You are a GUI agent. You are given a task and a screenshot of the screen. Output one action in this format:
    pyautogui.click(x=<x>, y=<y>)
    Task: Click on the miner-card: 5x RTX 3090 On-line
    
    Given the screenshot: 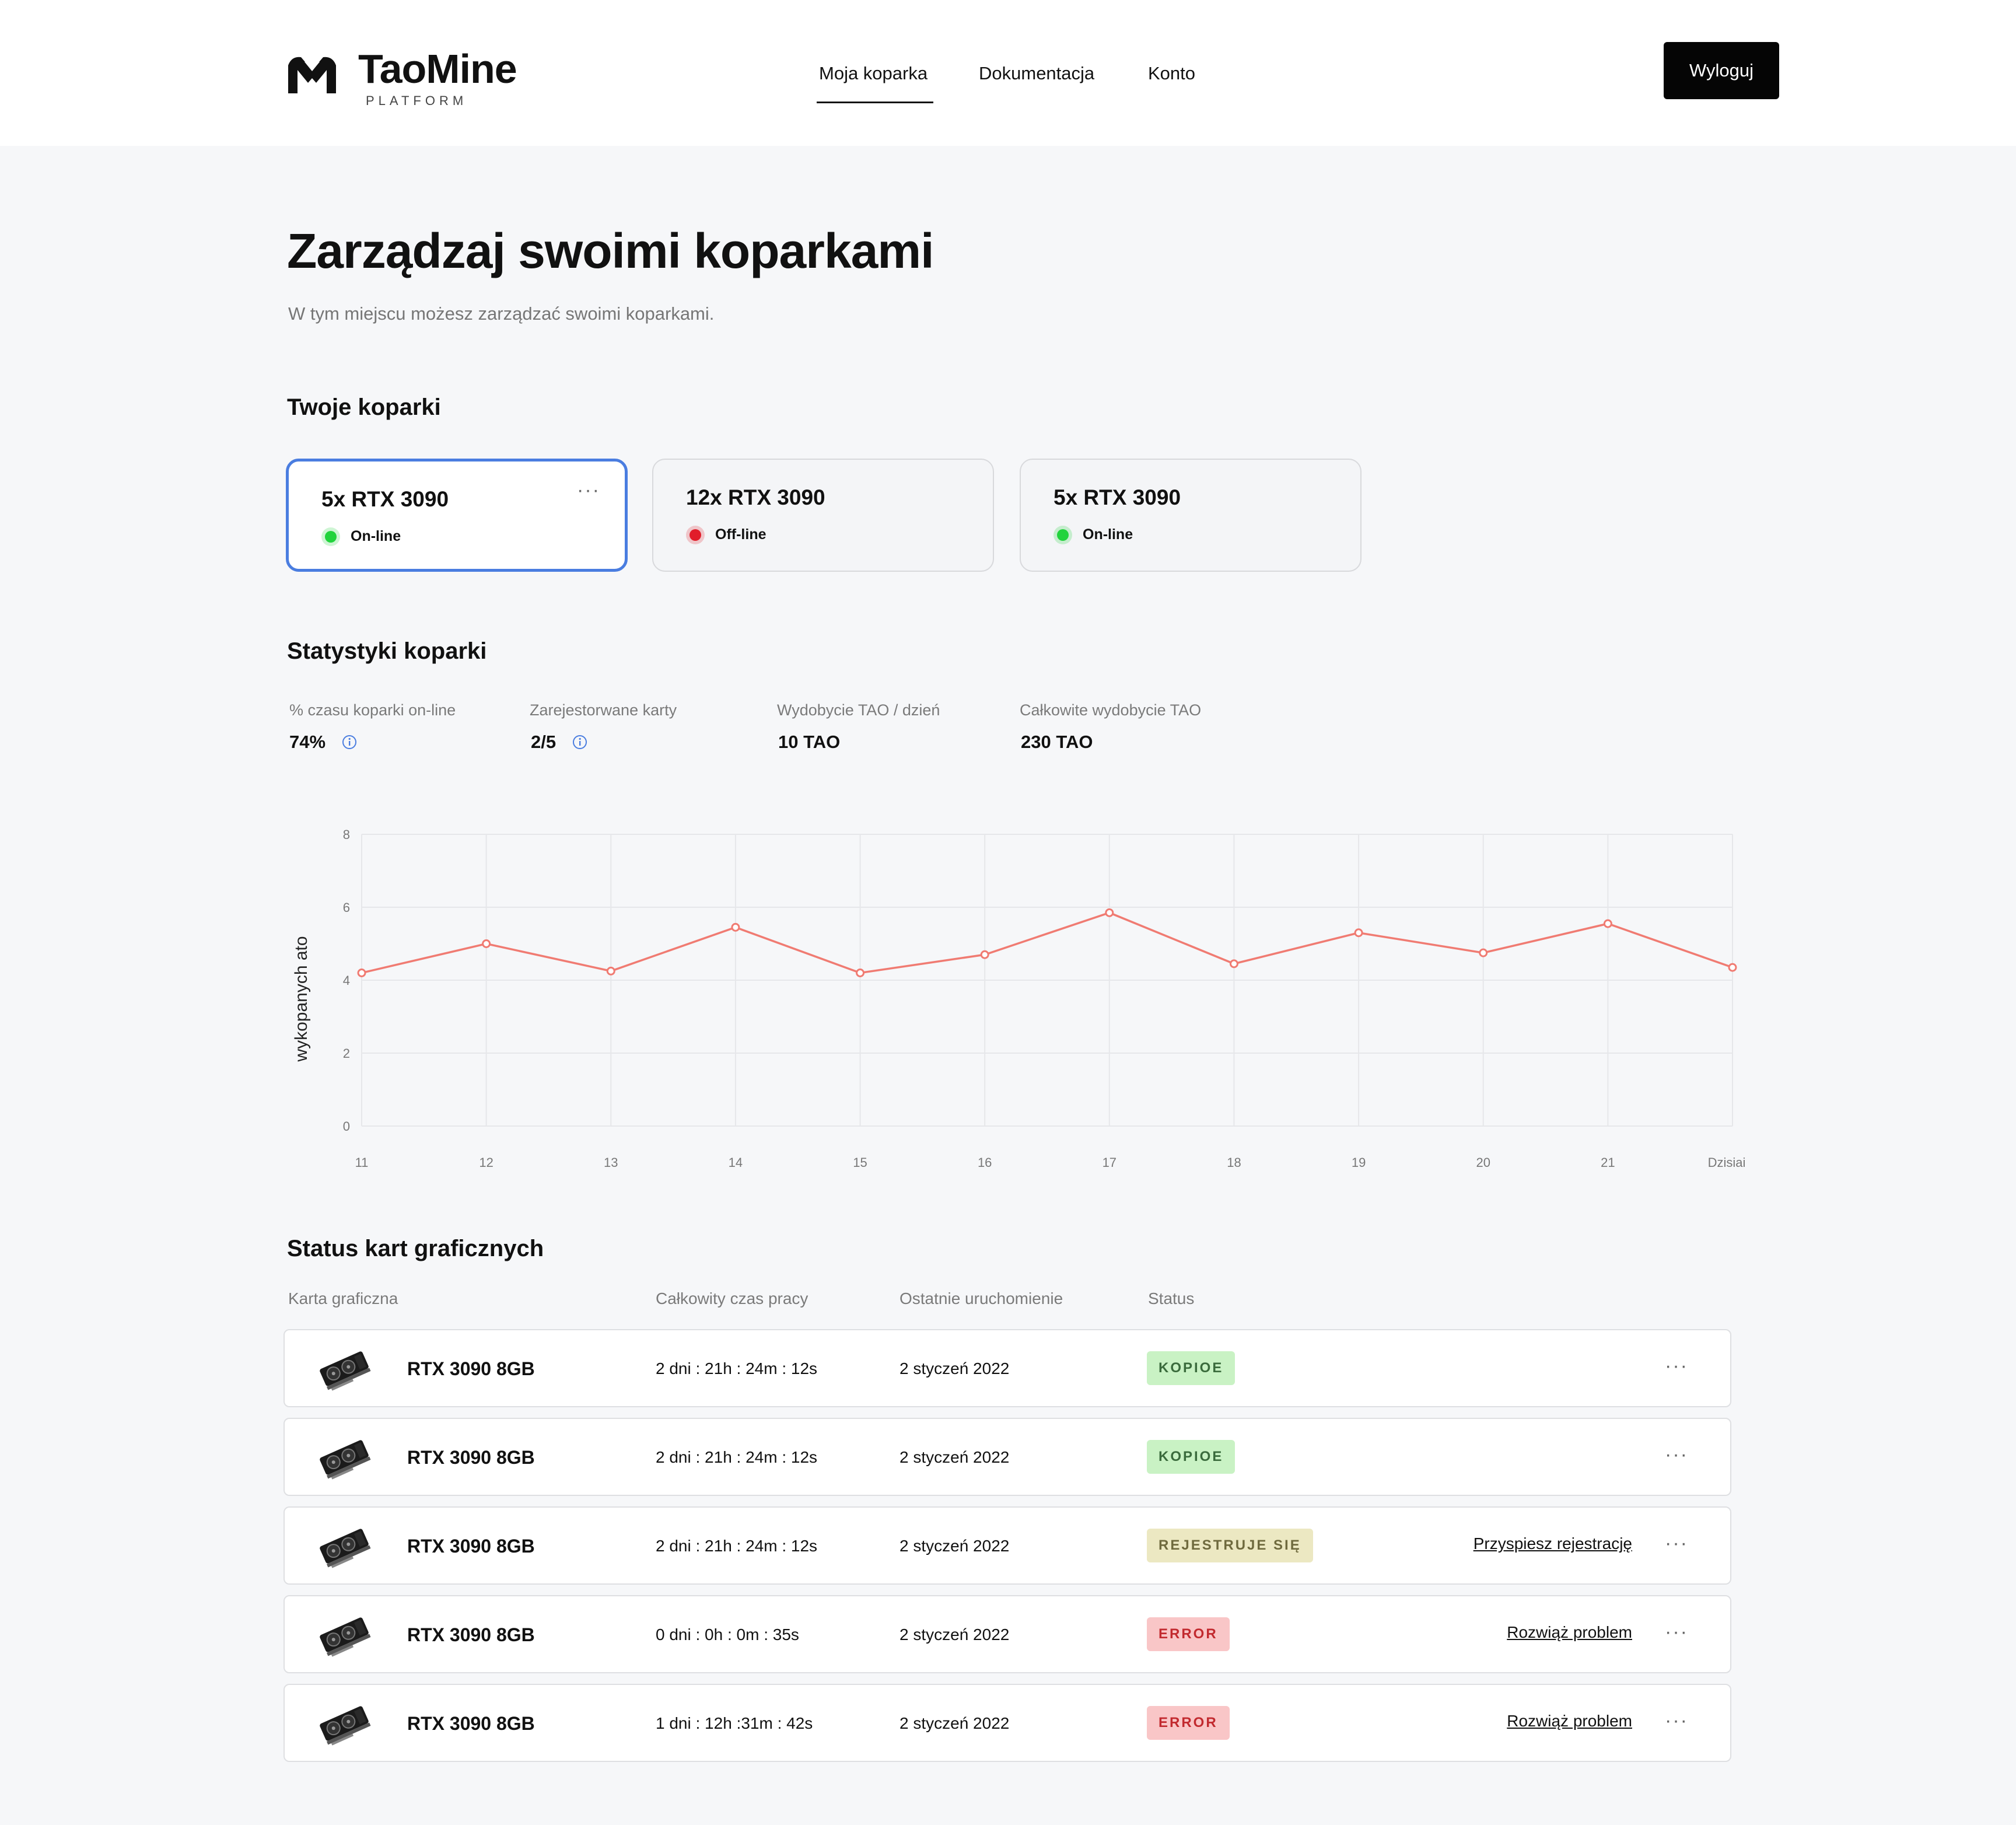 What is the action you would take?
    pyautogui.click(x=1191, y=515)
    